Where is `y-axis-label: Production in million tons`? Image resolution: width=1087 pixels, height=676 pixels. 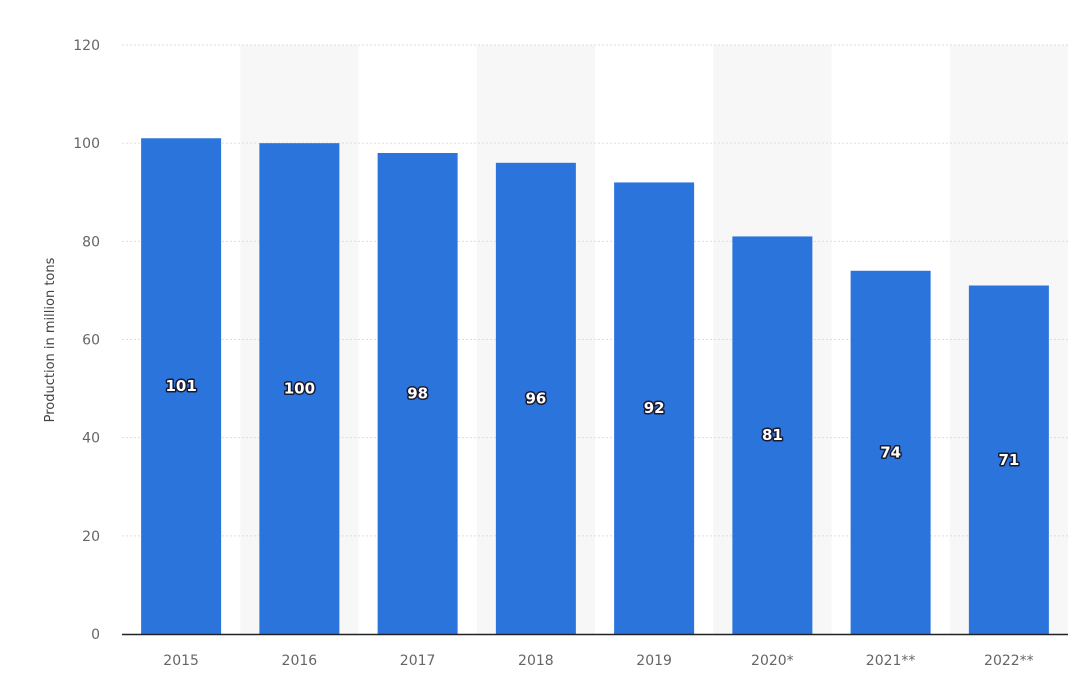
y-axis-label: Production in million tons is located at coordinates (50, 339).